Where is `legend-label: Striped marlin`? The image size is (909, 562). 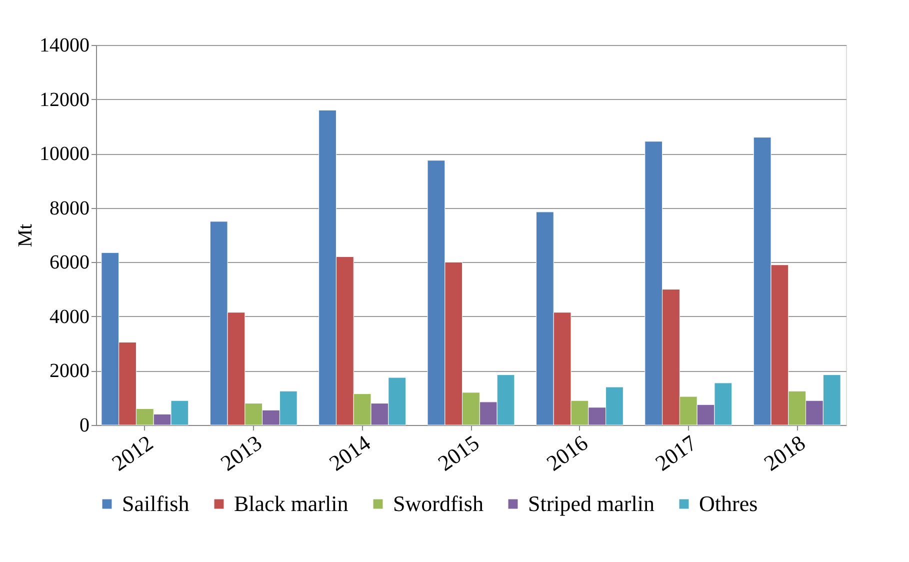 legend-label: Striped marlin is located at coordinates (591, 503).